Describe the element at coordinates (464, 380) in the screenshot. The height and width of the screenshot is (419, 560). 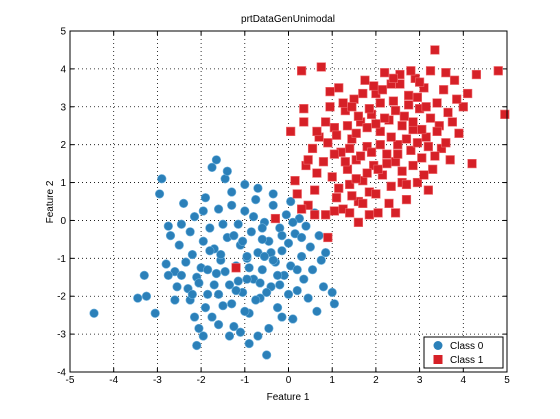
I see `x-tick-label: 4` at that location.